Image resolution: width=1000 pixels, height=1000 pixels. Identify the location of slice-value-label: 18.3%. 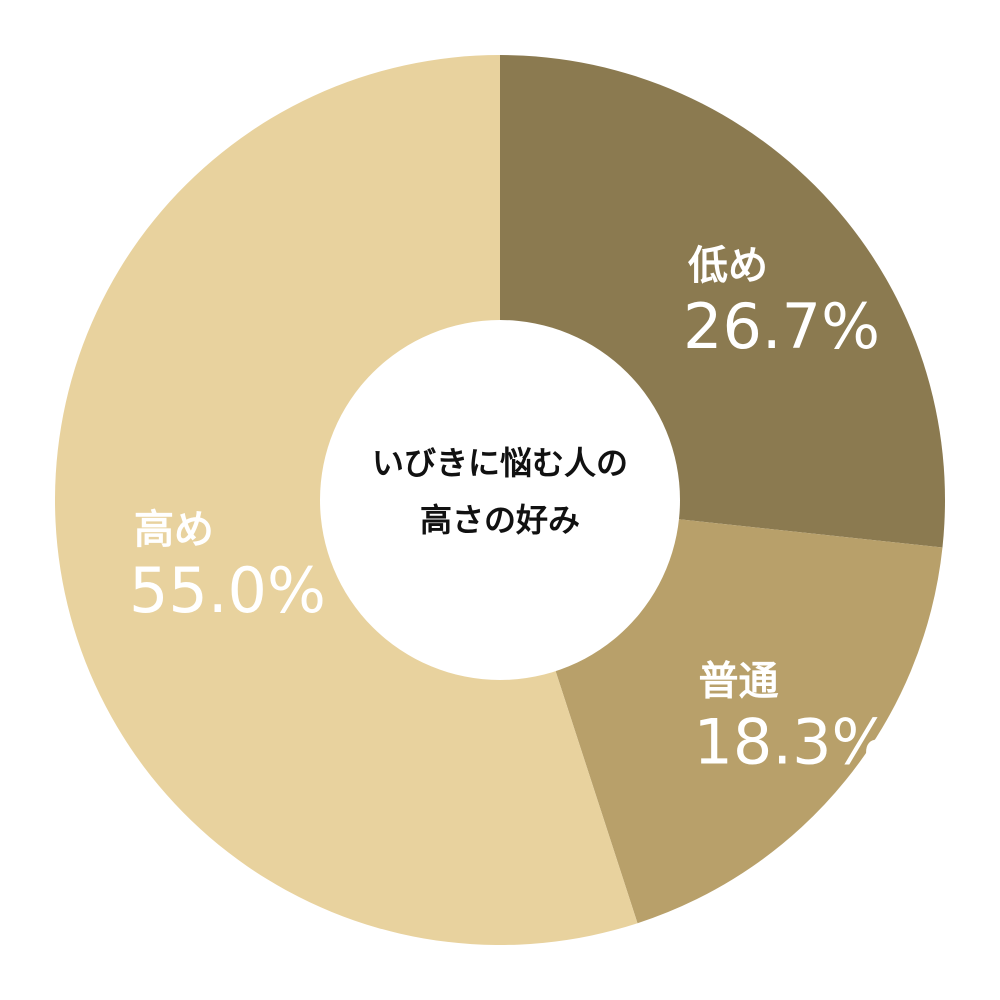
(791, 742).